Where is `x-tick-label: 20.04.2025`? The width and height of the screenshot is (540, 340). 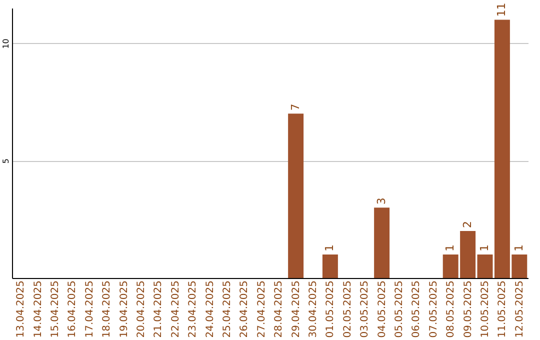
x-tick-label: 20.04.2025 is located at coordinates (141, 309).